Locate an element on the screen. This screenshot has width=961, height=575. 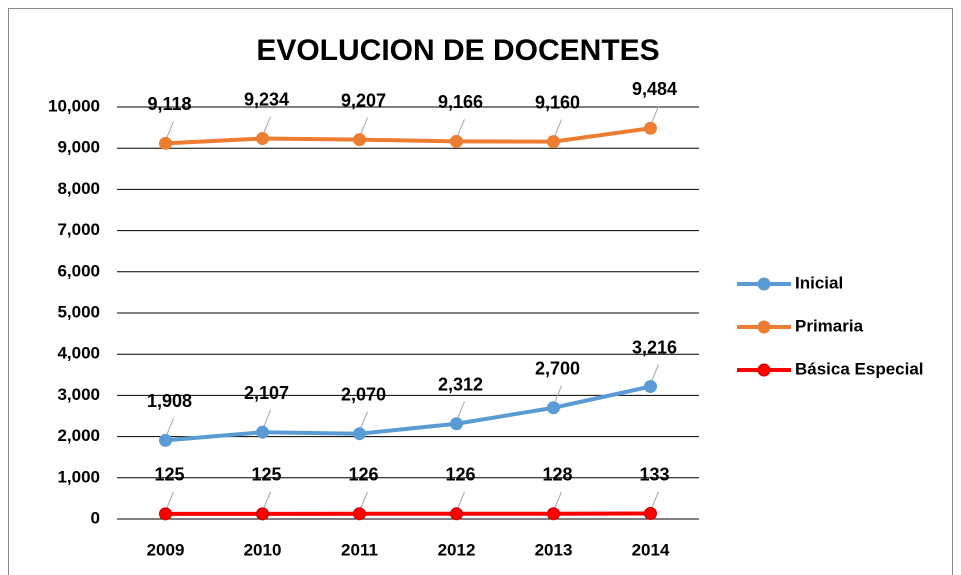
x-tick-label: 2014 is located at coordinates (651, 549).